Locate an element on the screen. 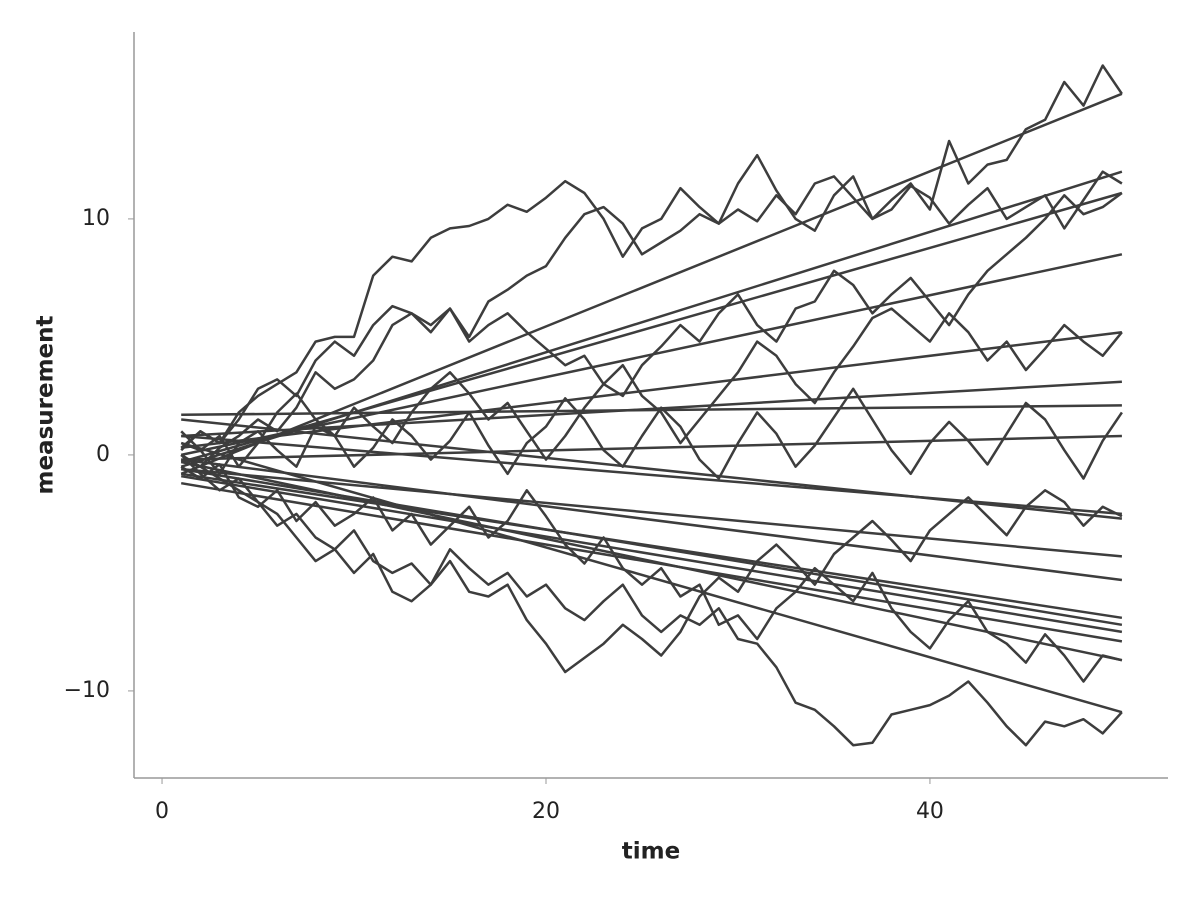 This screenshot has width=1200, height=900. x-tick-label: 20 is located at coordinates (546, 811).